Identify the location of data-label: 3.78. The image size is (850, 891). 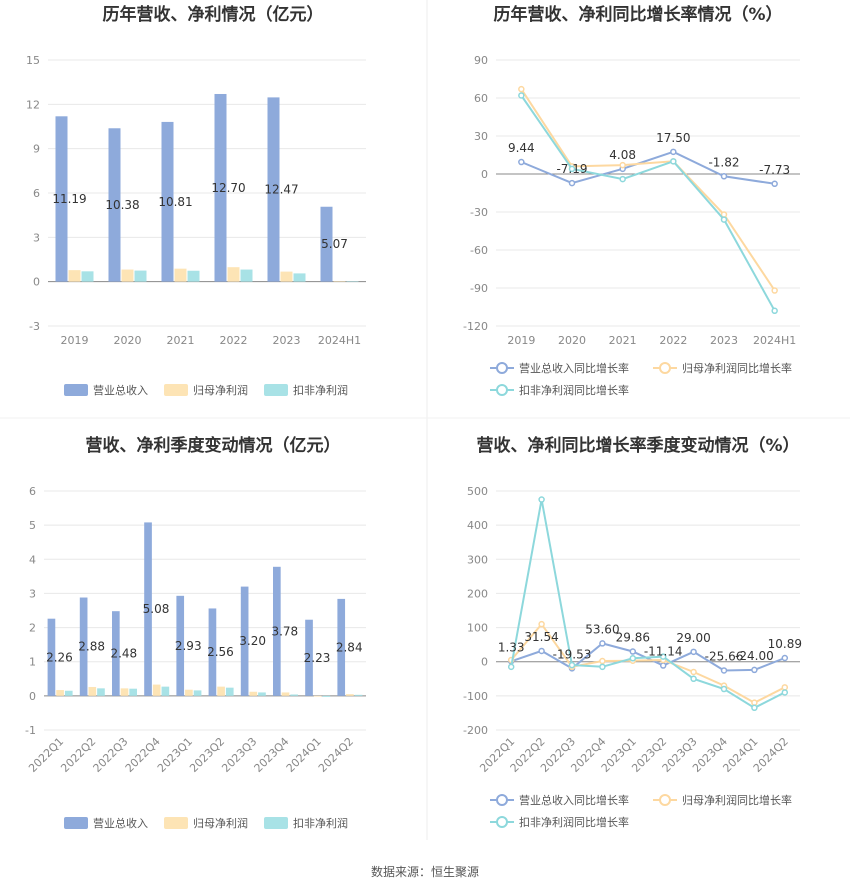
(284, 631).